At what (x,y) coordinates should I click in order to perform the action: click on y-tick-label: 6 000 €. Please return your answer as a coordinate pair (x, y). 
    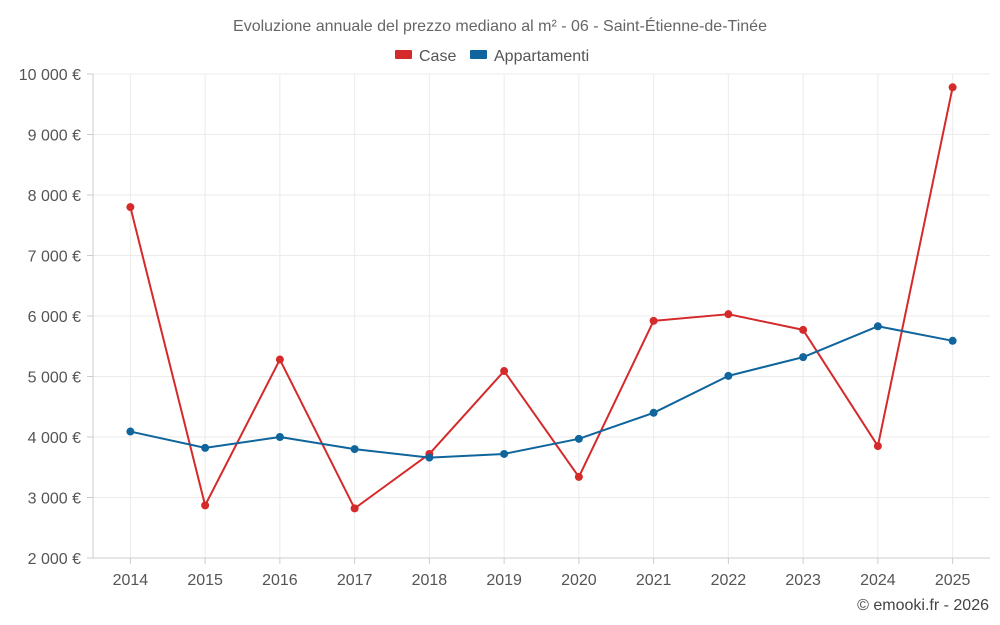
    Looking at the image, I should click on (54, 317).